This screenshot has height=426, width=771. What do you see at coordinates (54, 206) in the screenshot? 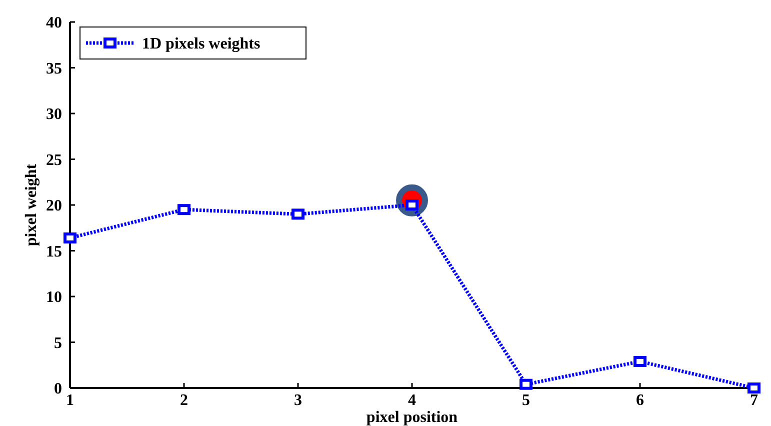
I see `y-tick-label: 20` at bounding box center [54, 206].